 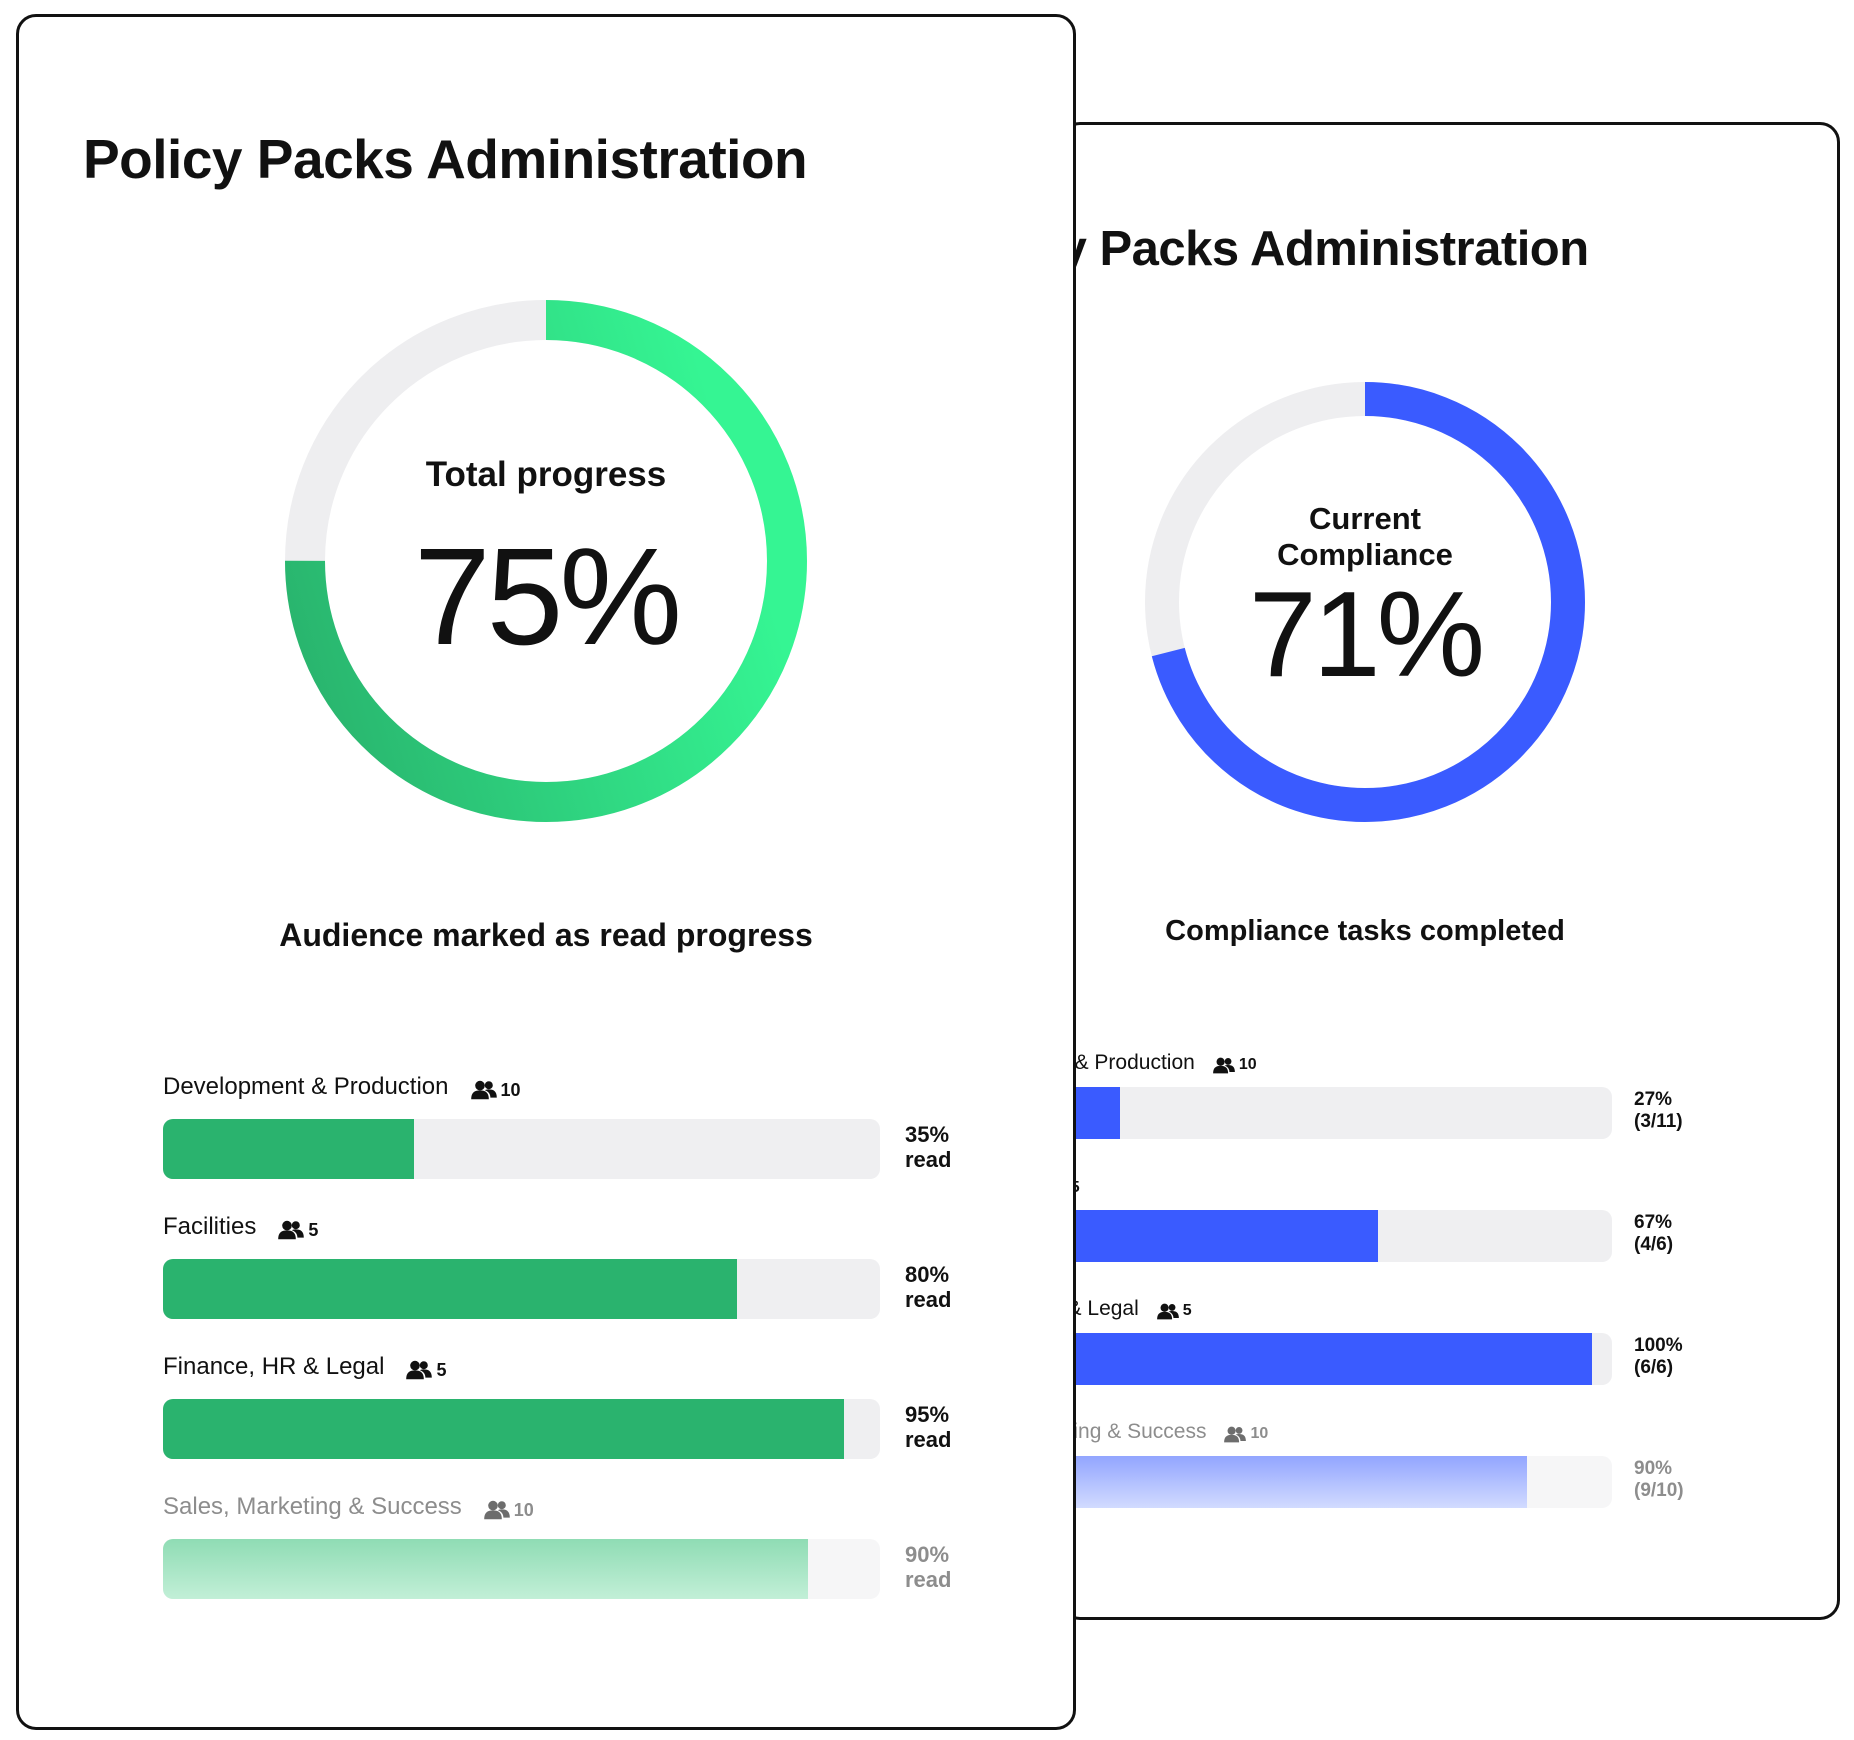 I want to click on bar-row: Development & Production 10 35% read, so click(x=594, y=1123).